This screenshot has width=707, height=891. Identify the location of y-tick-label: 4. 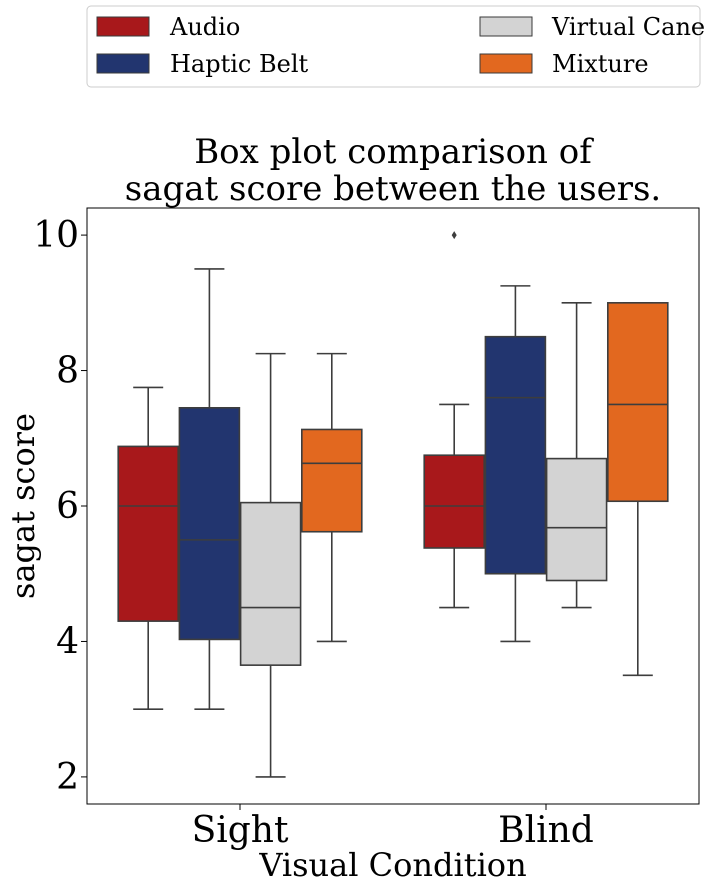
(67, 641).